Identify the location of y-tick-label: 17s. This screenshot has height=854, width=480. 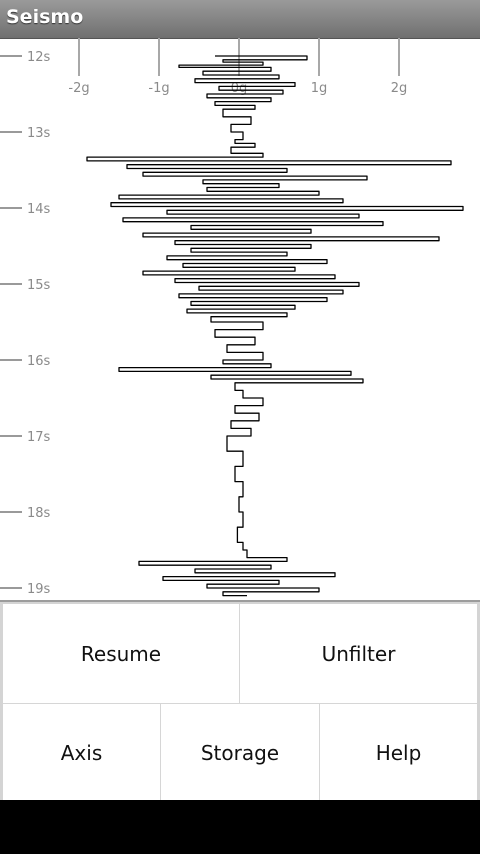
(39, 437).